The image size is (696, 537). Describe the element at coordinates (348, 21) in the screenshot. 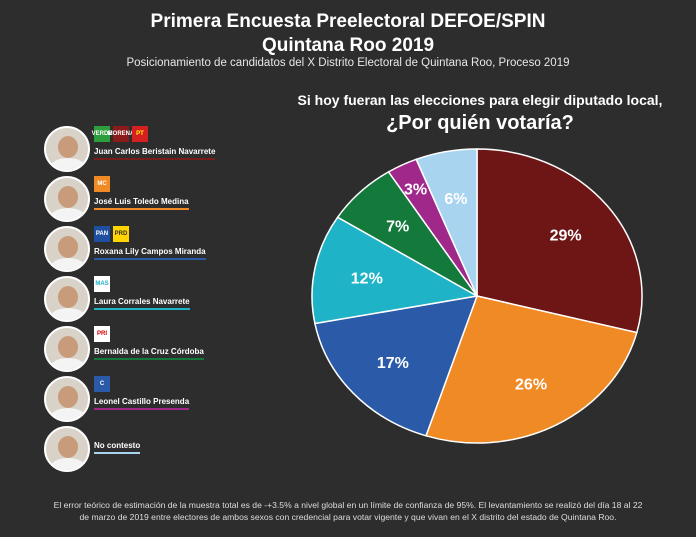

I see `title-line1: Primera Encuesta Preelectoral DEFOE/SPIN` at that location.